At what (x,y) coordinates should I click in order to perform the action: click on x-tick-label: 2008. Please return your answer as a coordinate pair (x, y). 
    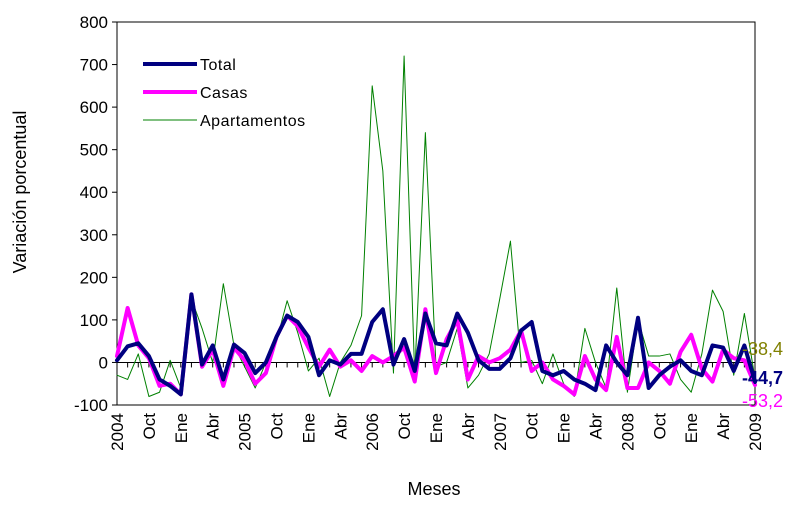
    Looking at the image, I should click on (627, 432).